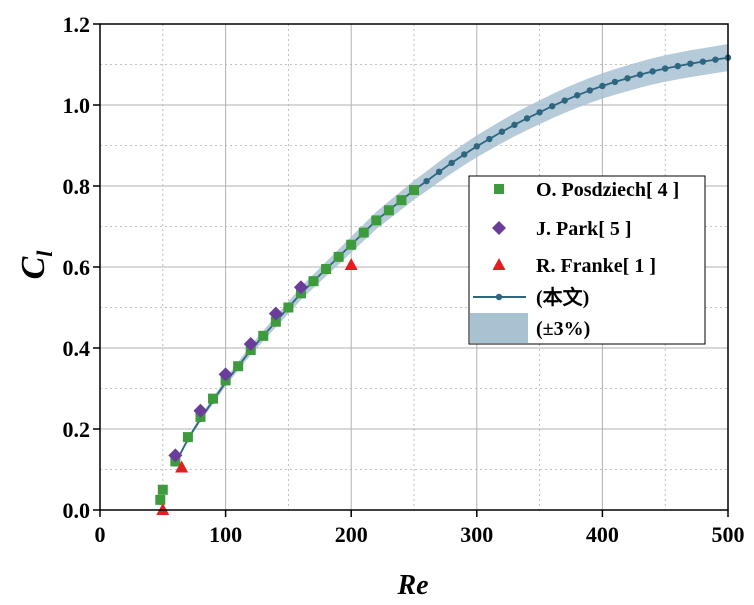 The image size is (754, 605). Describe the element at coordinates (584, 229) in the screenshot. I see `legend-label-1: J. Park[ 5 ]` at that location.